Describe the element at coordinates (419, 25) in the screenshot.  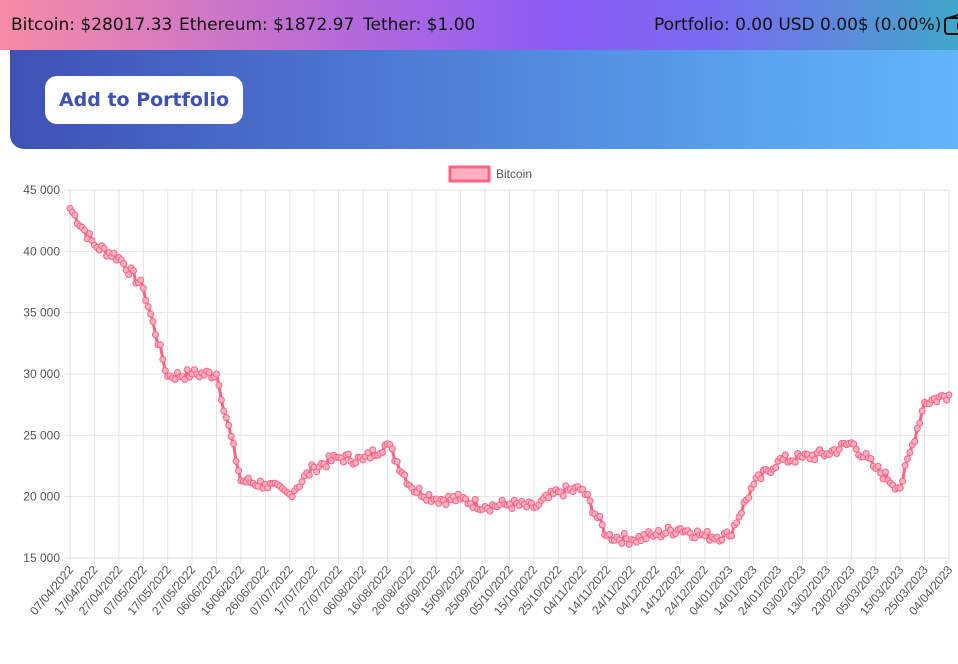
I see `tether-price: Tether: $1.00` at that location.